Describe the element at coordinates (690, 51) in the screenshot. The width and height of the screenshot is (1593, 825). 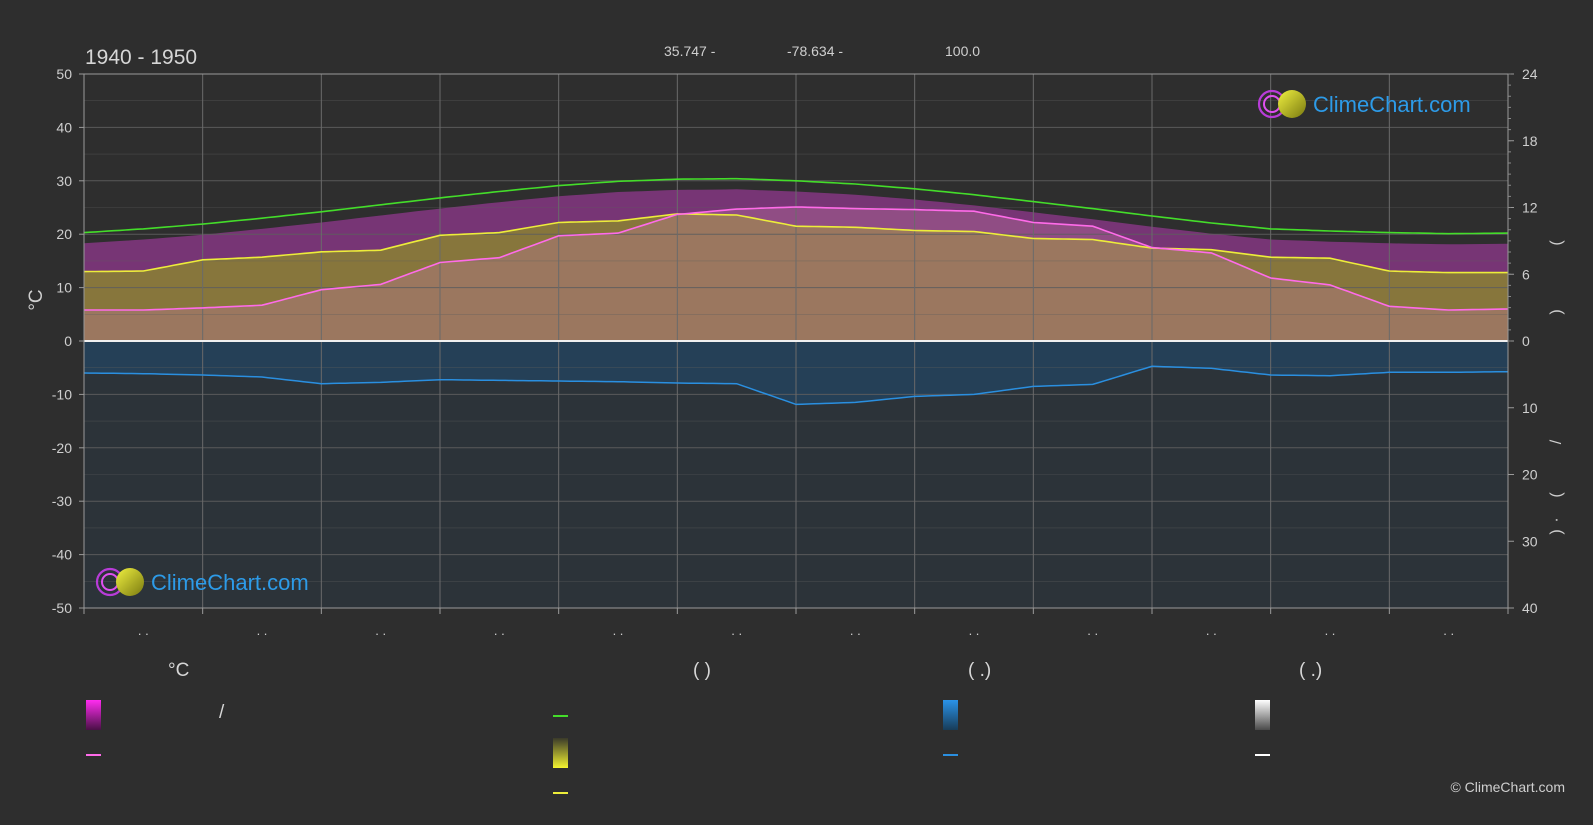
I see `latitude-label: 35.747 -` at that location.